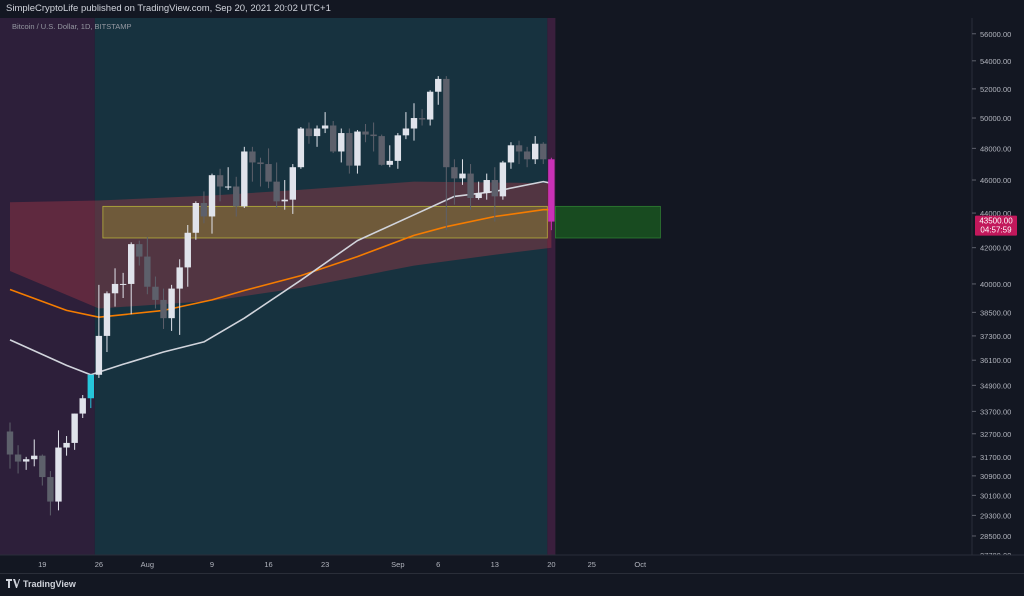 The height and width of the screenshot is (596, 1024). I want to click on time-tick-label: 19, so click(42, 564).